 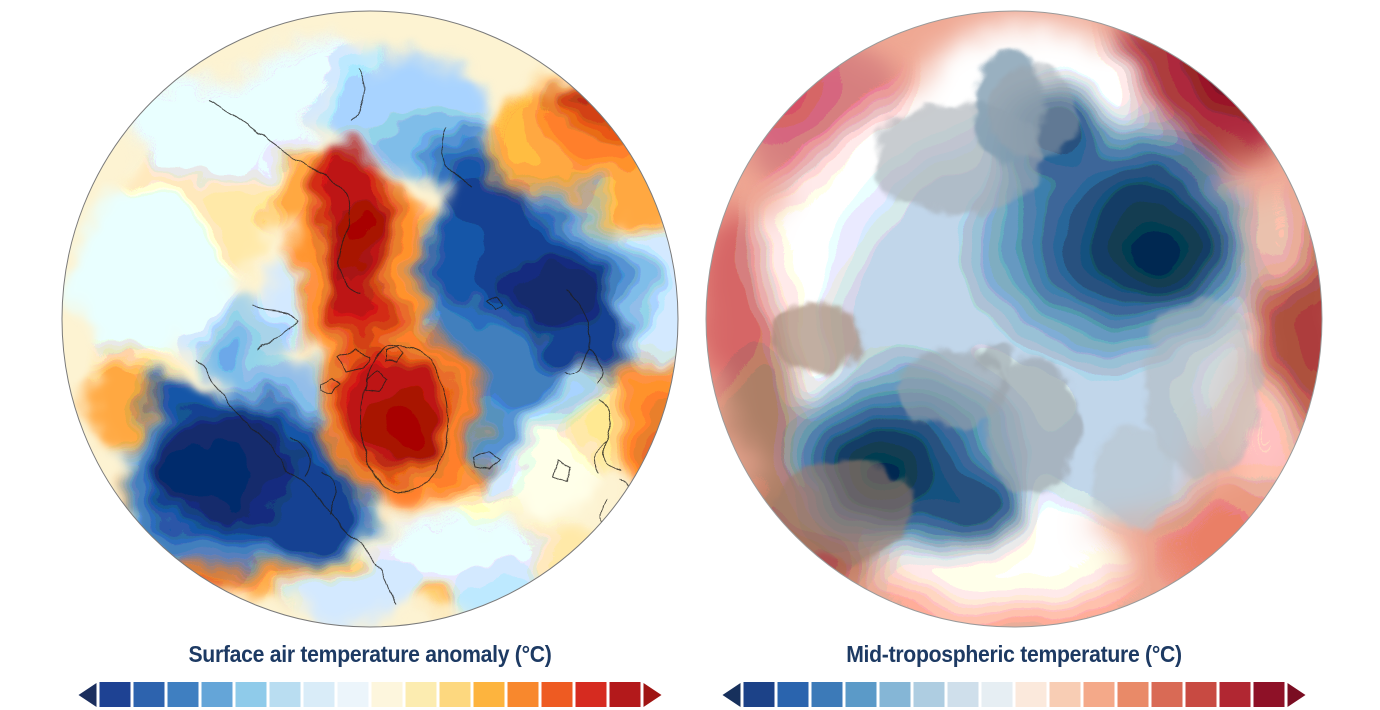 I want to click on colorbar-surface-air-temperature, so click(x=370, y=694).